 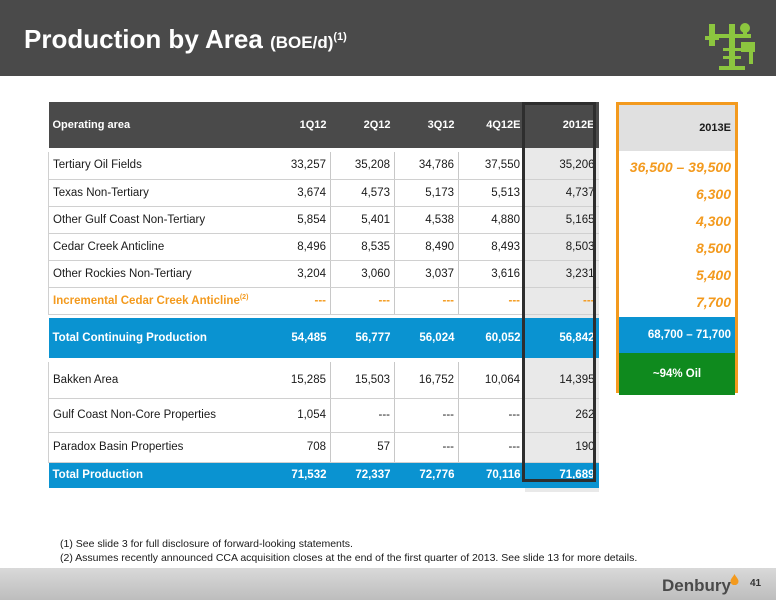 I want to click on cell-value: 3,037, so click(x=426, y=274).